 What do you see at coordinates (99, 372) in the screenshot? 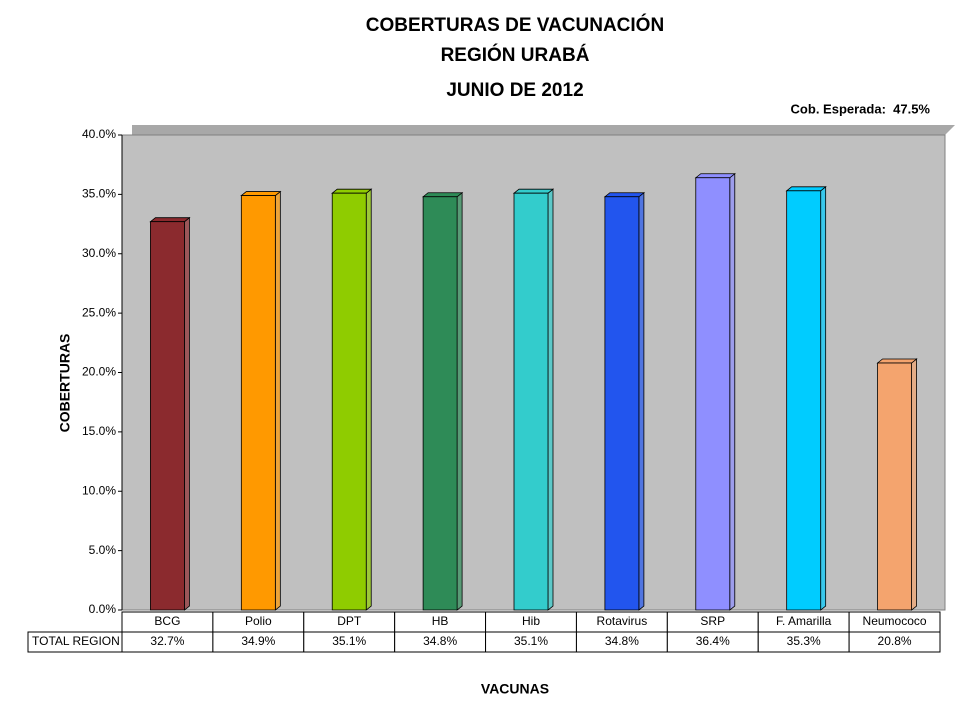
I see `y-tick-label: 20.0%` at bounding box center [99, 372].